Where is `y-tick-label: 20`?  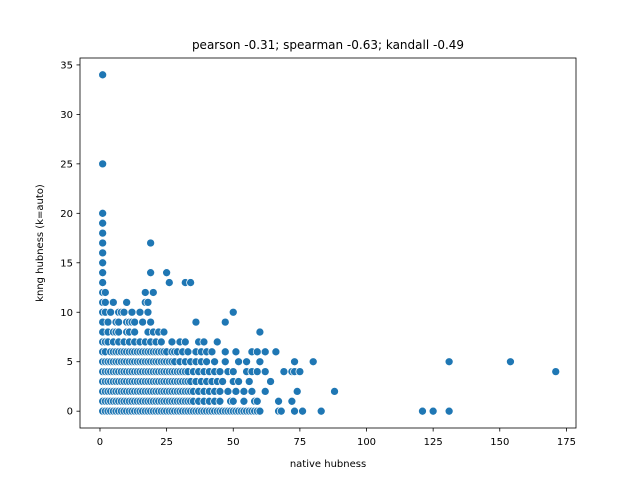 y-tick-label: 20 is located at coordinates (66, 214).